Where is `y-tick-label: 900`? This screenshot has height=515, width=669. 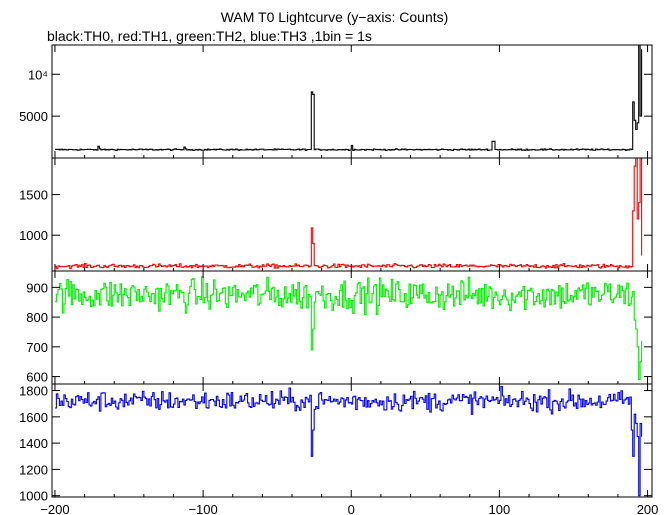
y-tick-label: 900 is located at coordinates (37, 287).